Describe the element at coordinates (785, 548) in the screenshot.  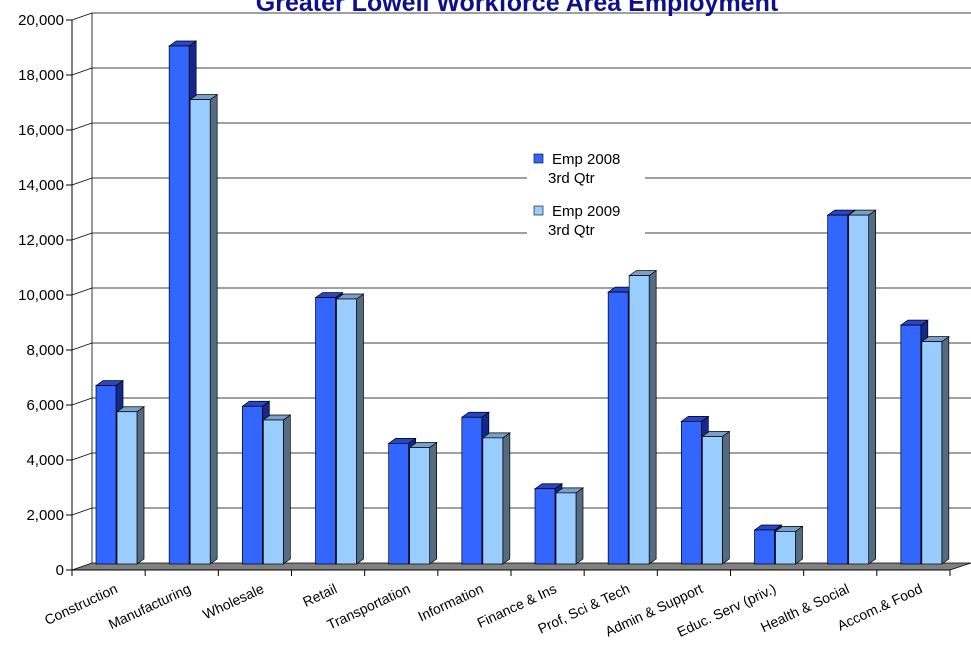
I see `bar-series-2-9-front` at that location.